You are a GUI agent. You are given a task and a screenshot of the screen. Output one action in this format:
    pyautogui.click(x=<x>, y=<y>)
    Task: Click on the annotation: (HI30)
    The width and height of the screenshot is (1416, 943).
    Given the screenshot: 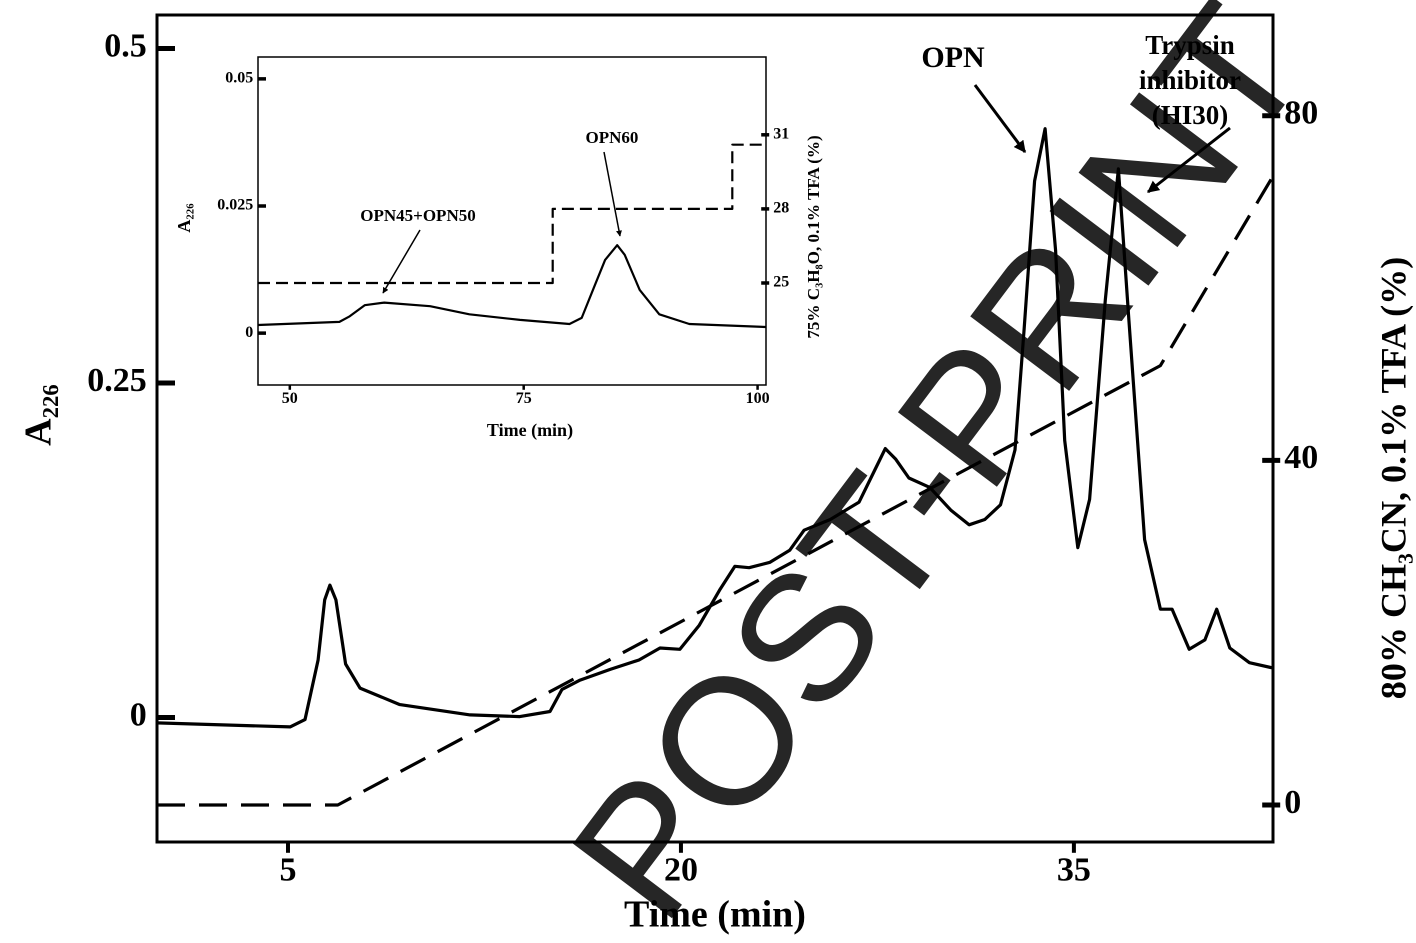 What is the action you would take?
    pyautogui.click(x=1190, y=115)
    